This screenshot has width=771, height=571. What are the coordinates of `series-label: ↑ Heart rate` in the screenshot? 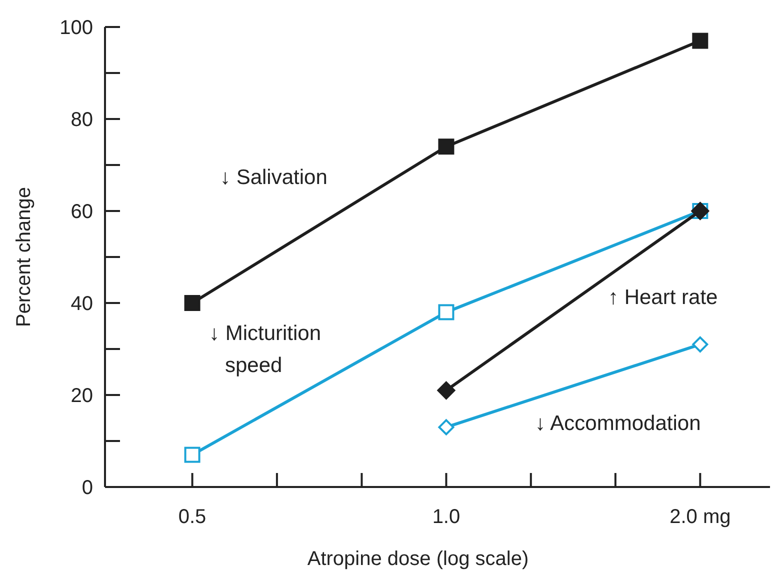 It's located at (663, 297).